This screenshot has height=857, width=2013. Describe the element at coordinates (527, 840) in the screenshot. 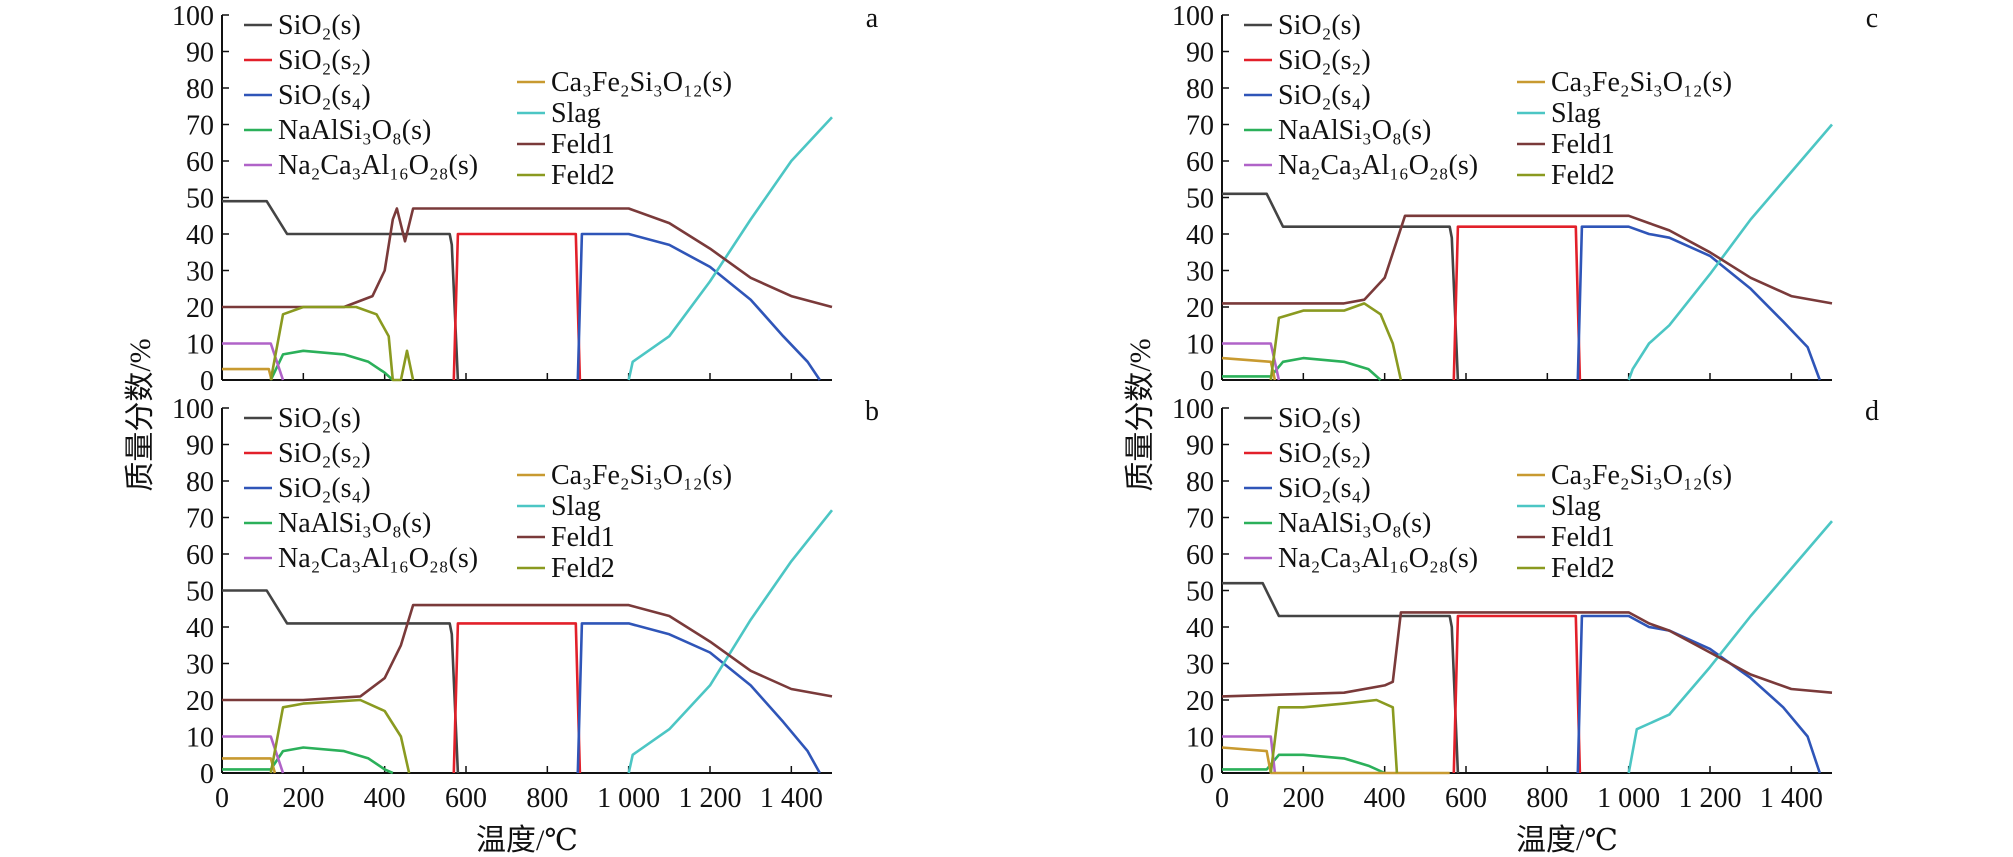

I see `x-axis-label-left: 温度/℃` at that location.